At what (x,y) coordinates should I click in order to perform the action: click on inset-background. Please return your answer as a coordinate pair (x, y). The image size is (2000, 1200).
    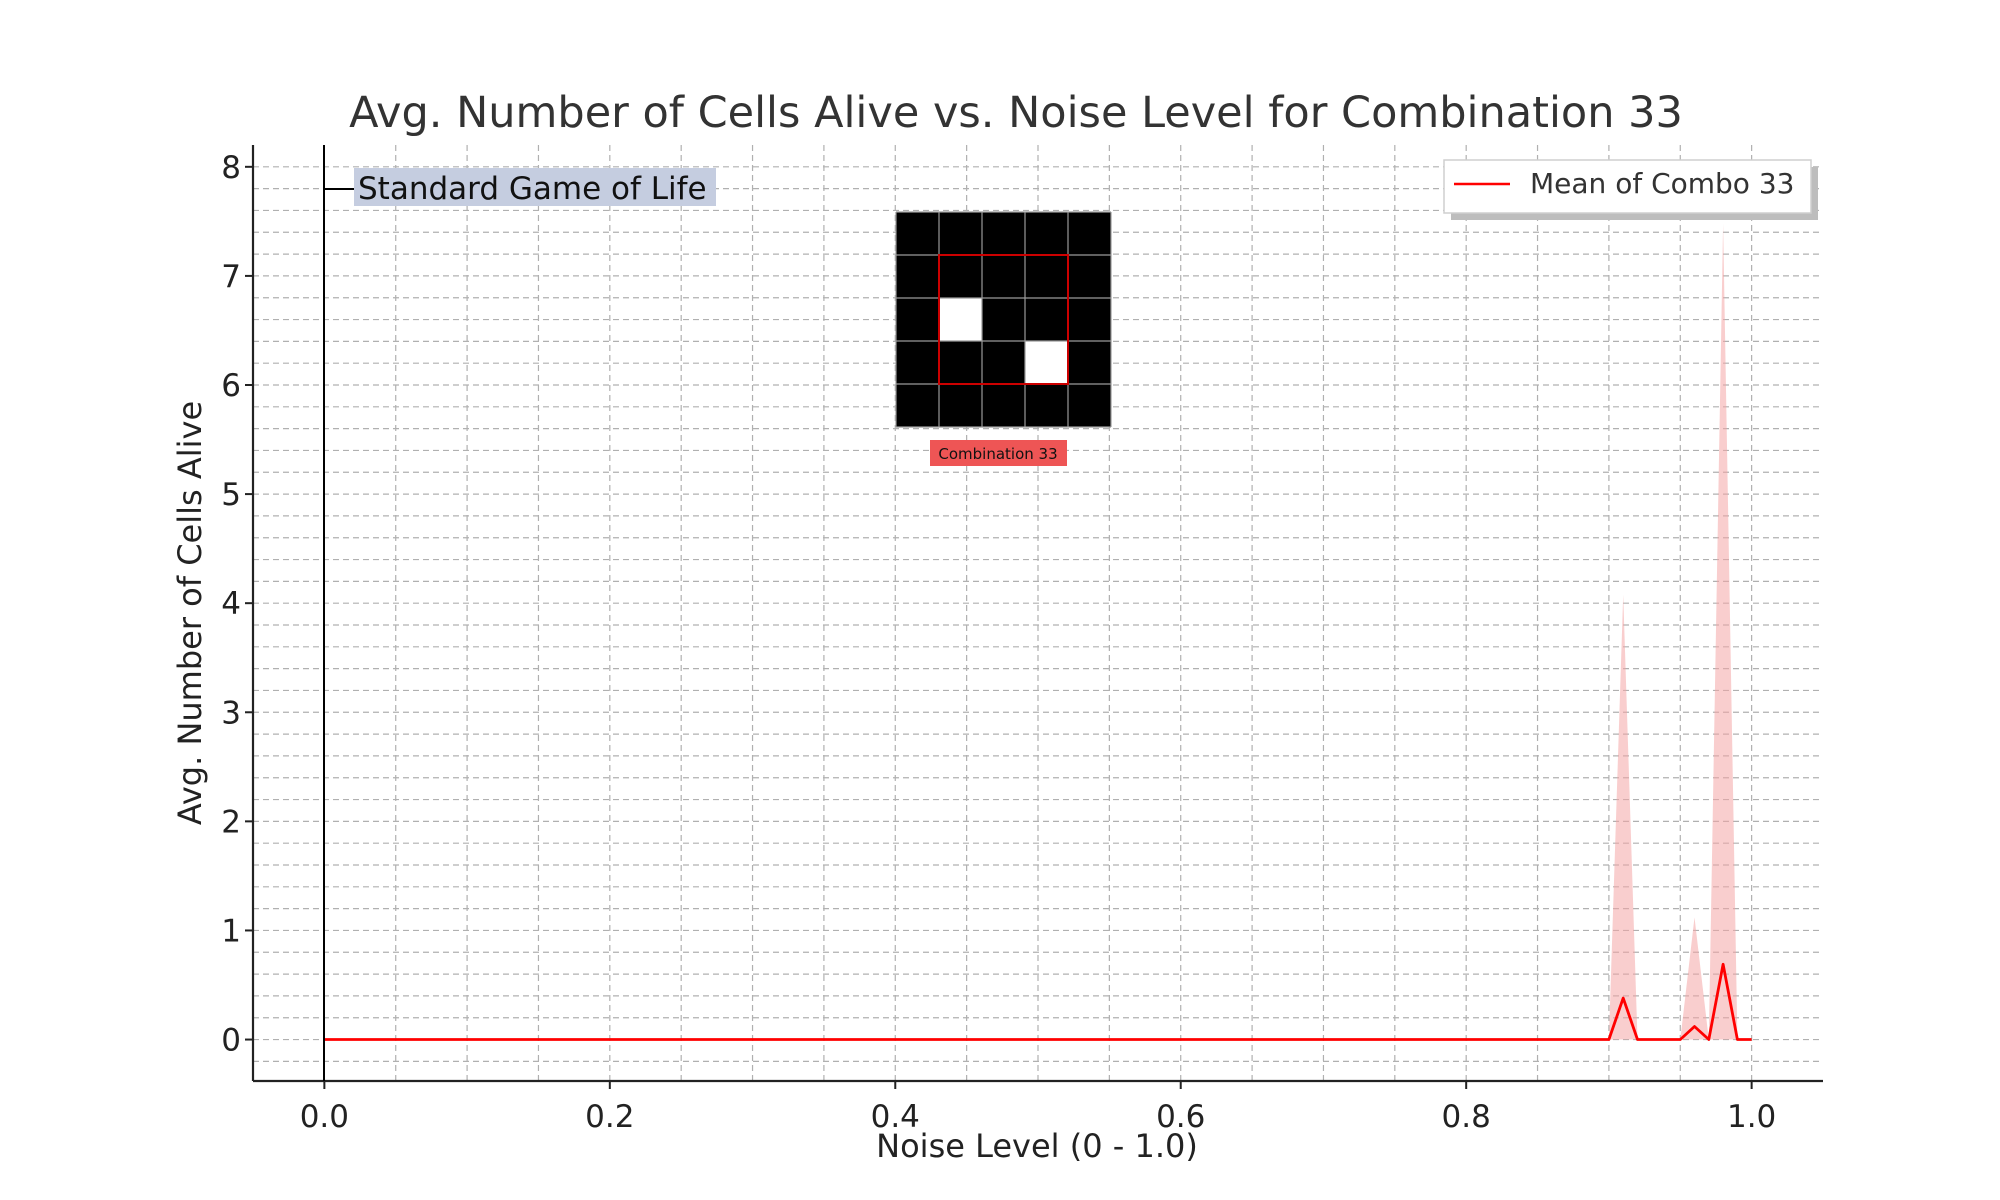
    Looking at the image, I should click on (1003, 319).